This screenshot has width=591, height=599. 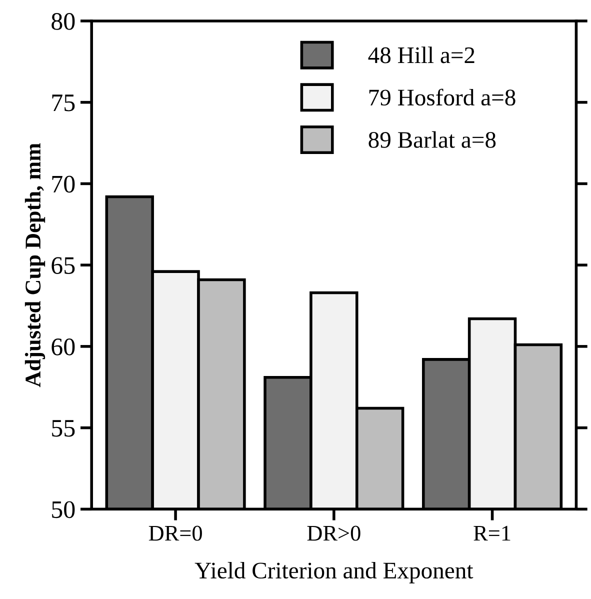 What do you see at coordinates (63, 184) in the screenshot?
I see `y-tick-label: 70` at bounding box center [63, 184].